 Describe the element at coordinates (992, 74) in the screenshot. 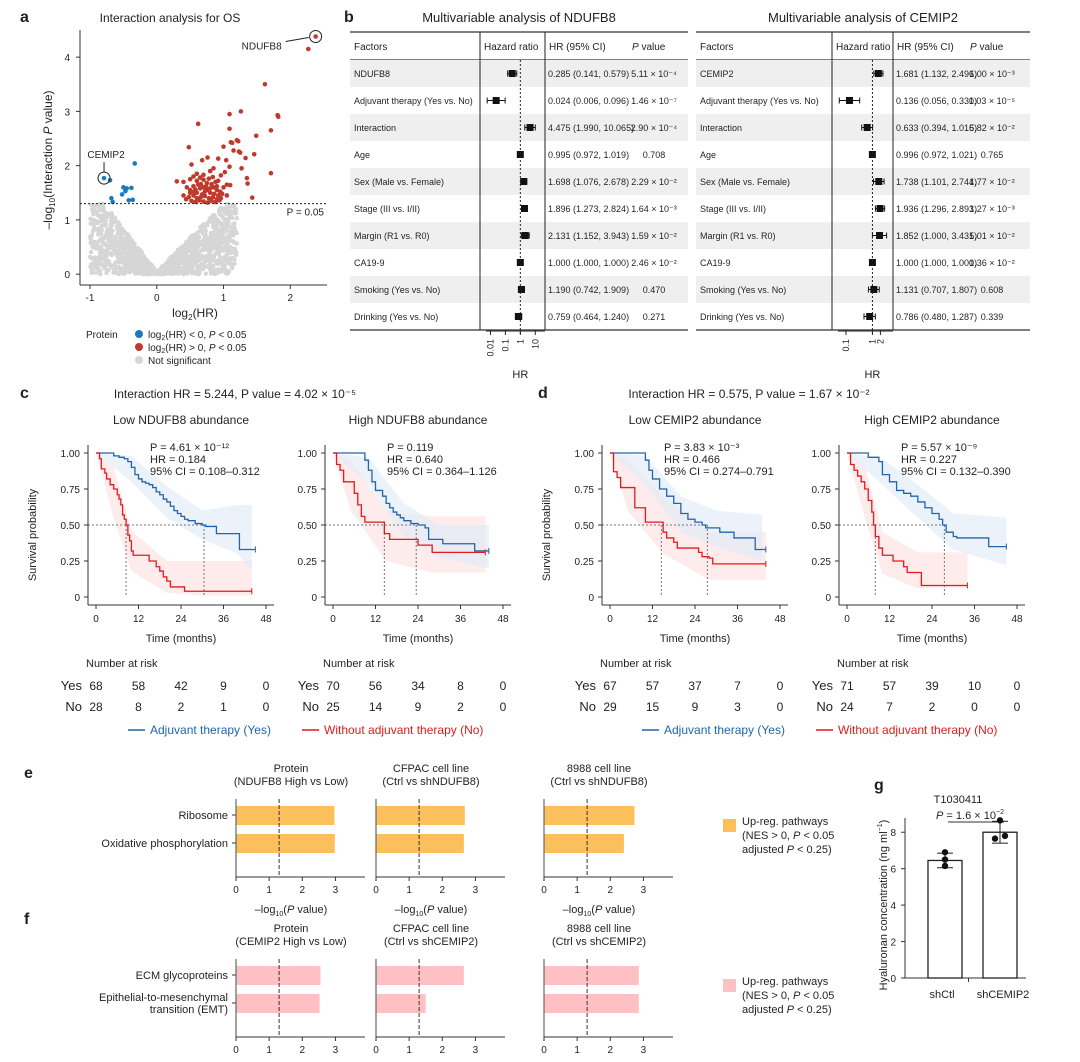

I see `p-value: 1.00 × 10⁻³` at that location.